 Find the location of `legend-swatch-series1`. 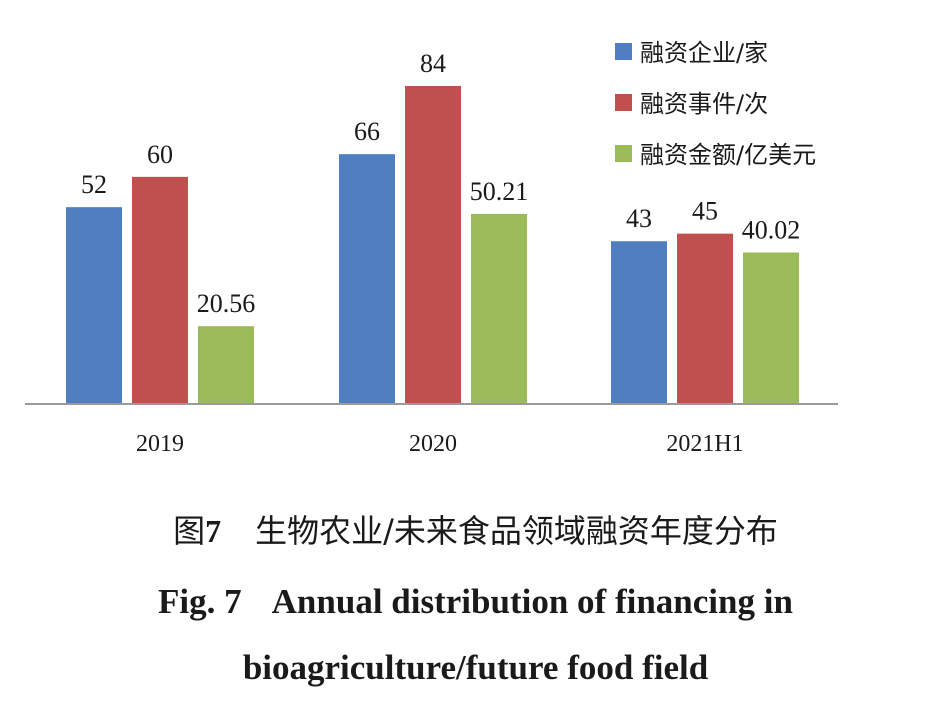

legend-swatch-series1 is located at coordinates (623, 51).